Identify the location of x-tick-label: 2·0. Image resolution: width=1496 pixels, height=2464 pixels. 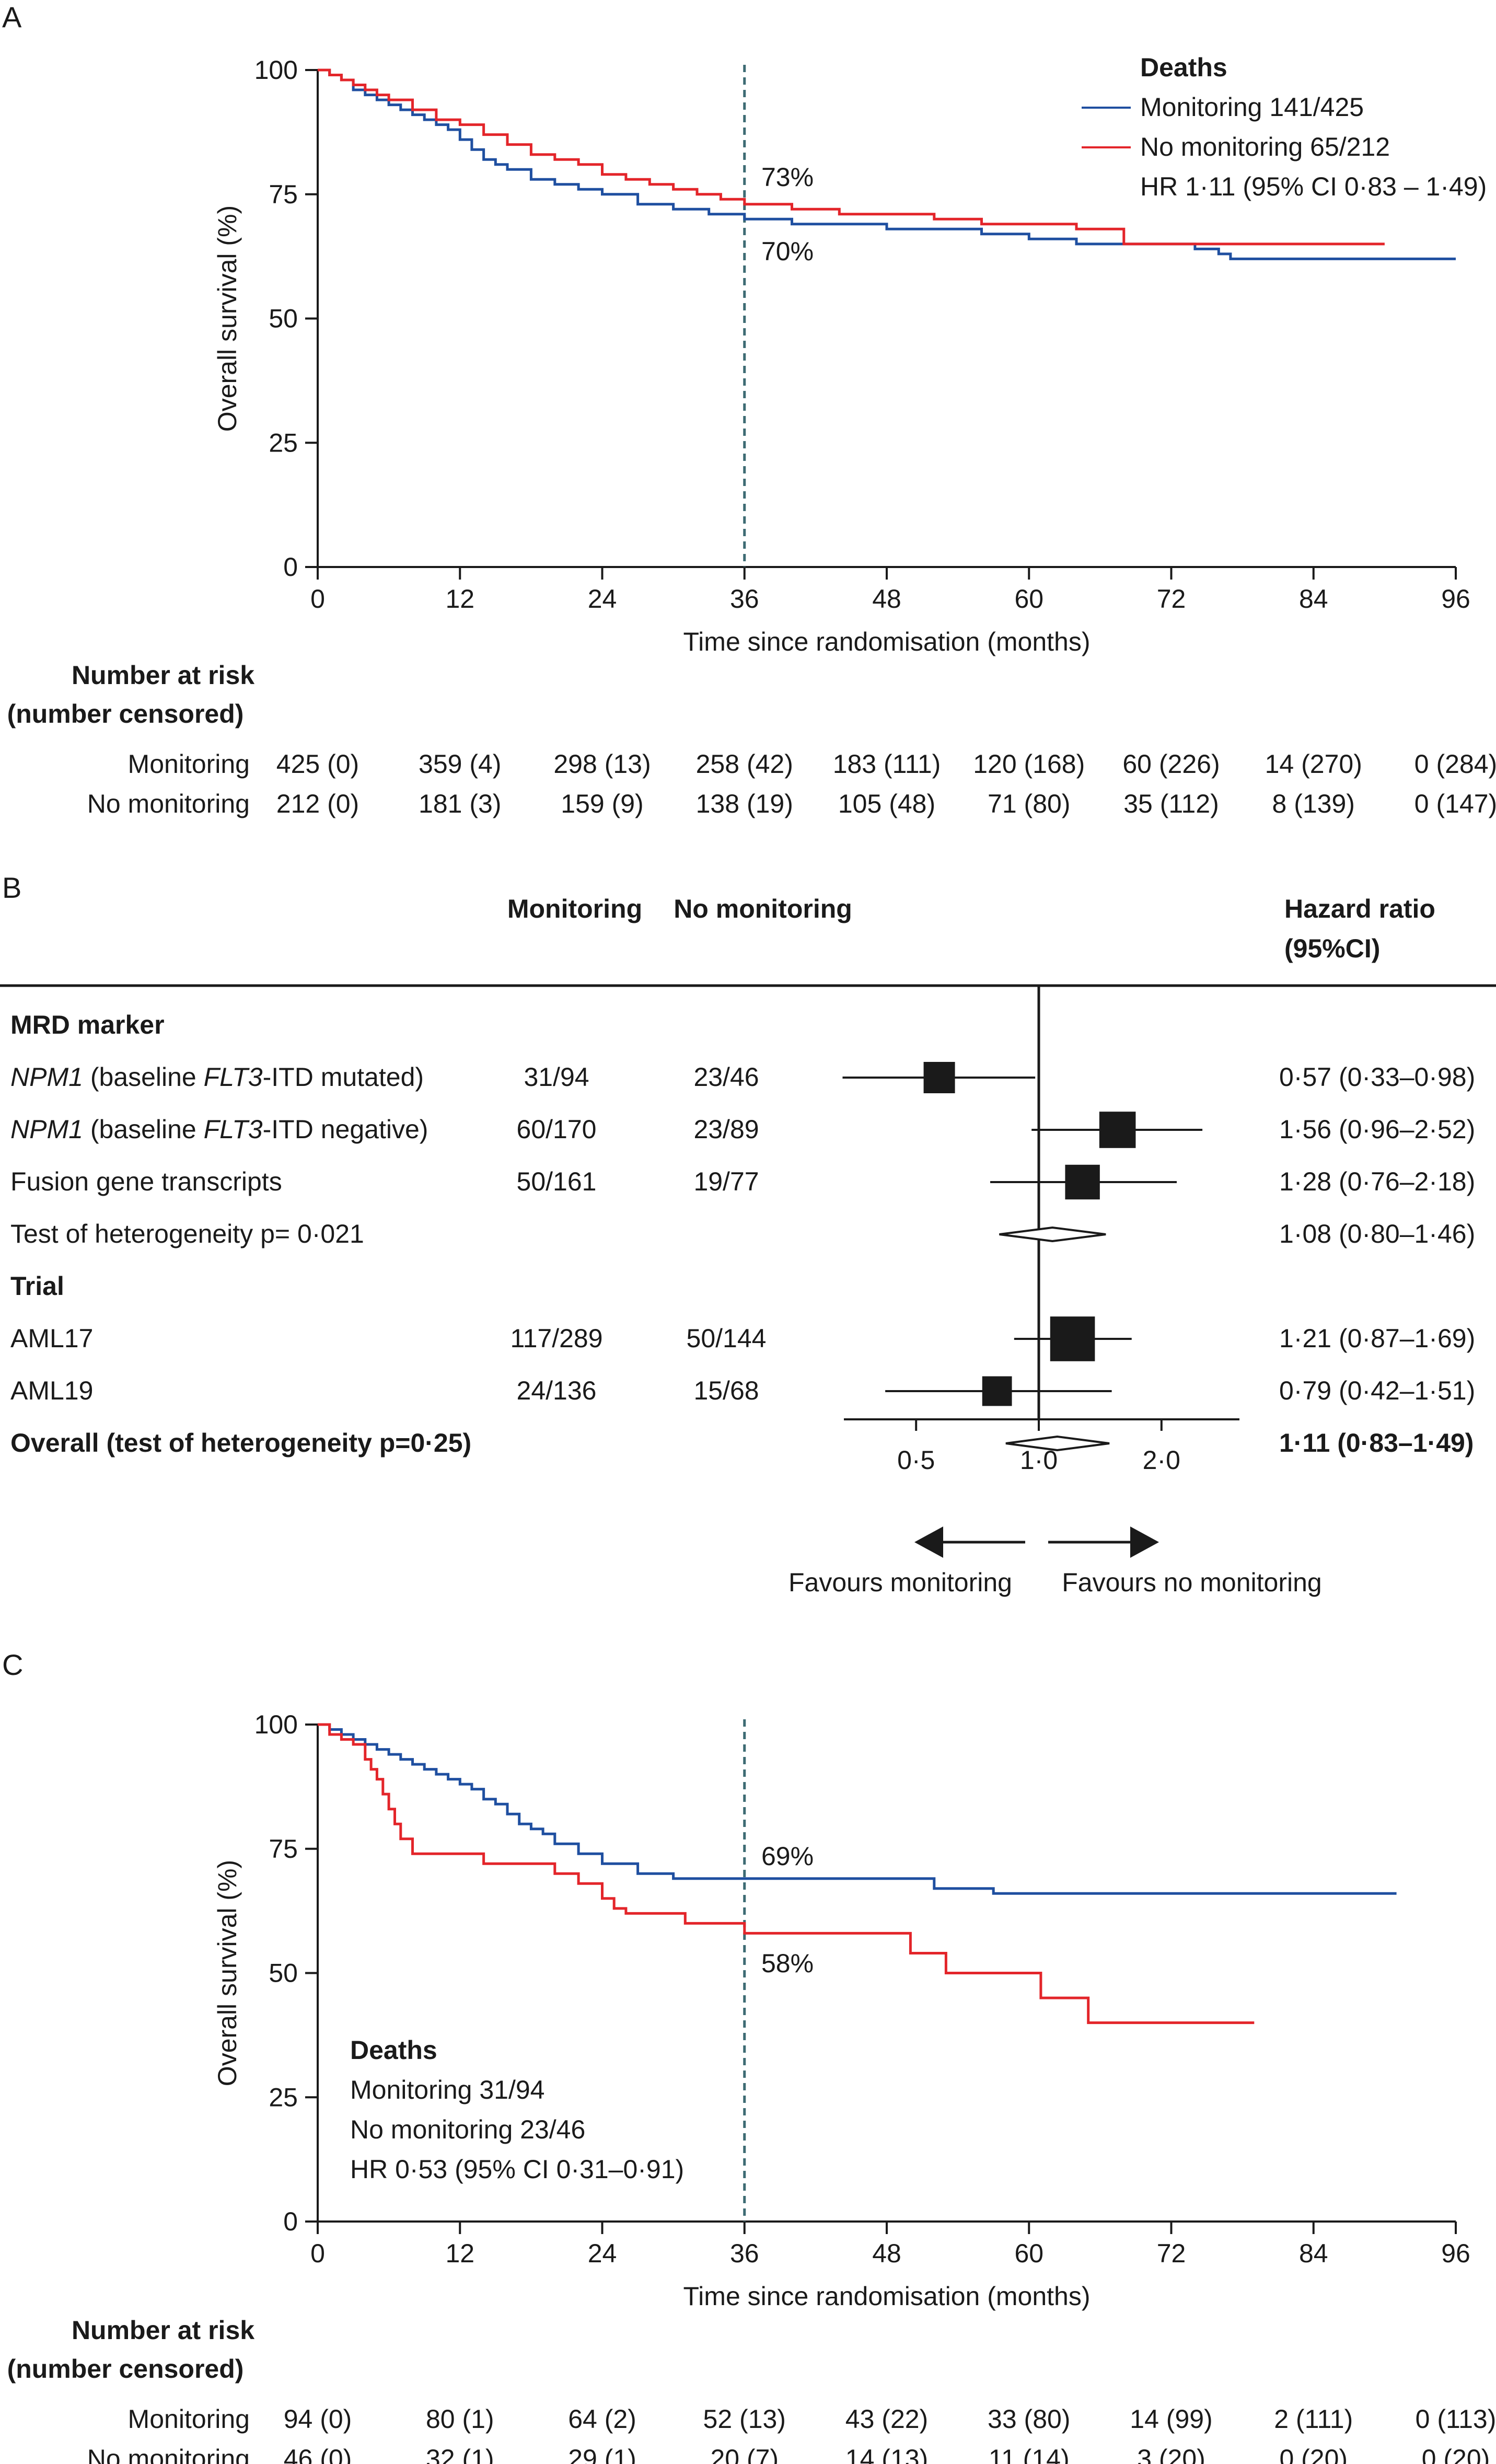
(1161, 1460).